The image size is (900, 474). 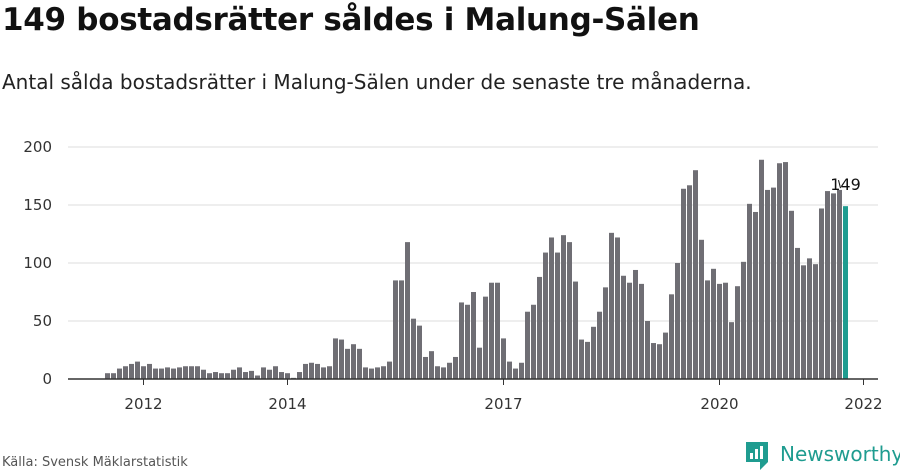 I want to click on x-tick-label: 2022, so click(x=863, y=404).